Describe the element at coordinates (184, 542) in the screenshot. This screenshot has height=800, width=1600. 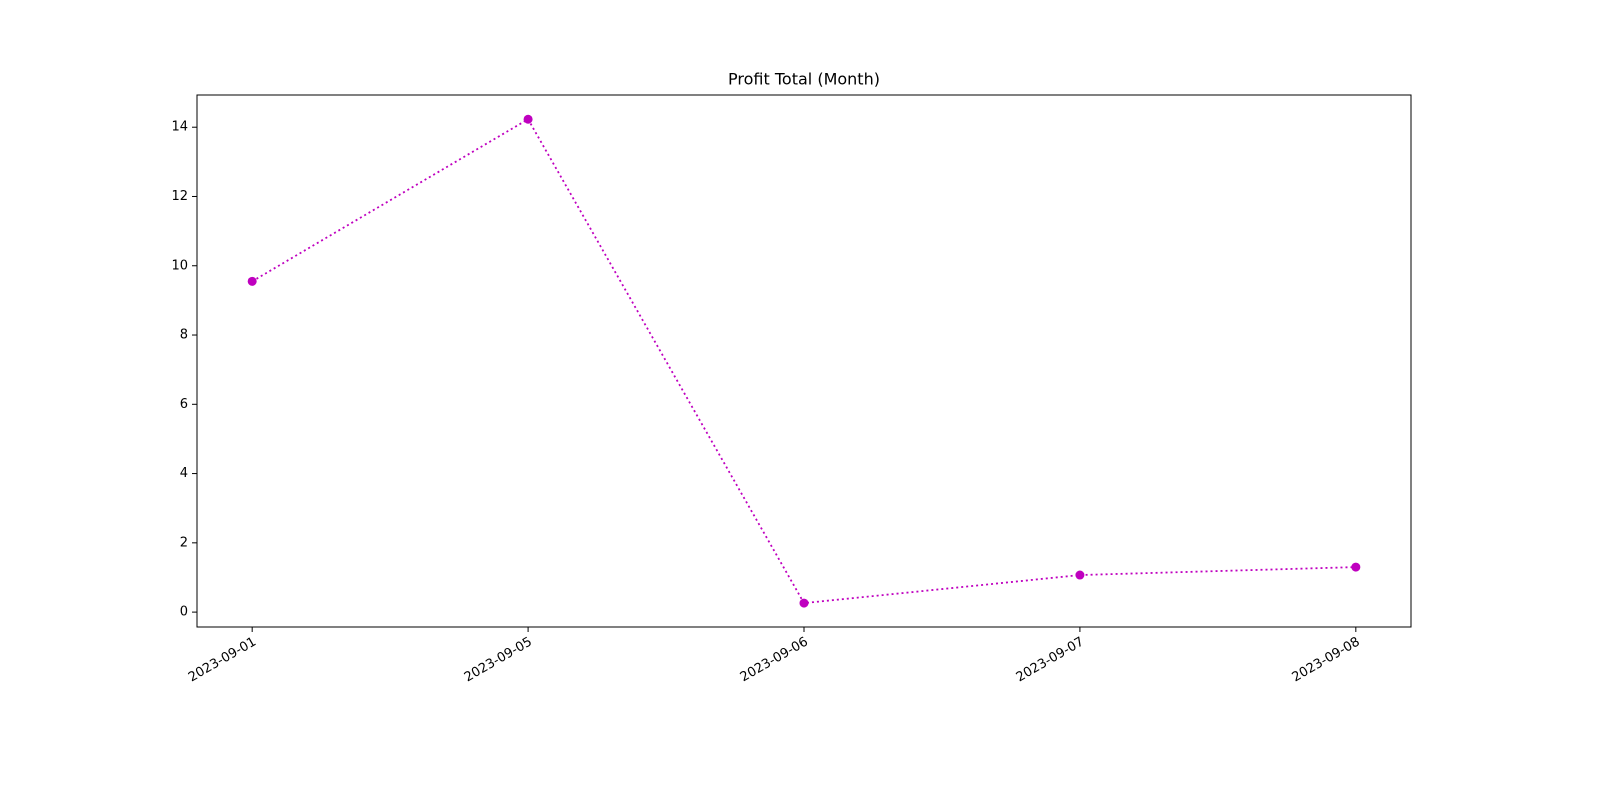
I see `y-tick-label: 2` at that location.